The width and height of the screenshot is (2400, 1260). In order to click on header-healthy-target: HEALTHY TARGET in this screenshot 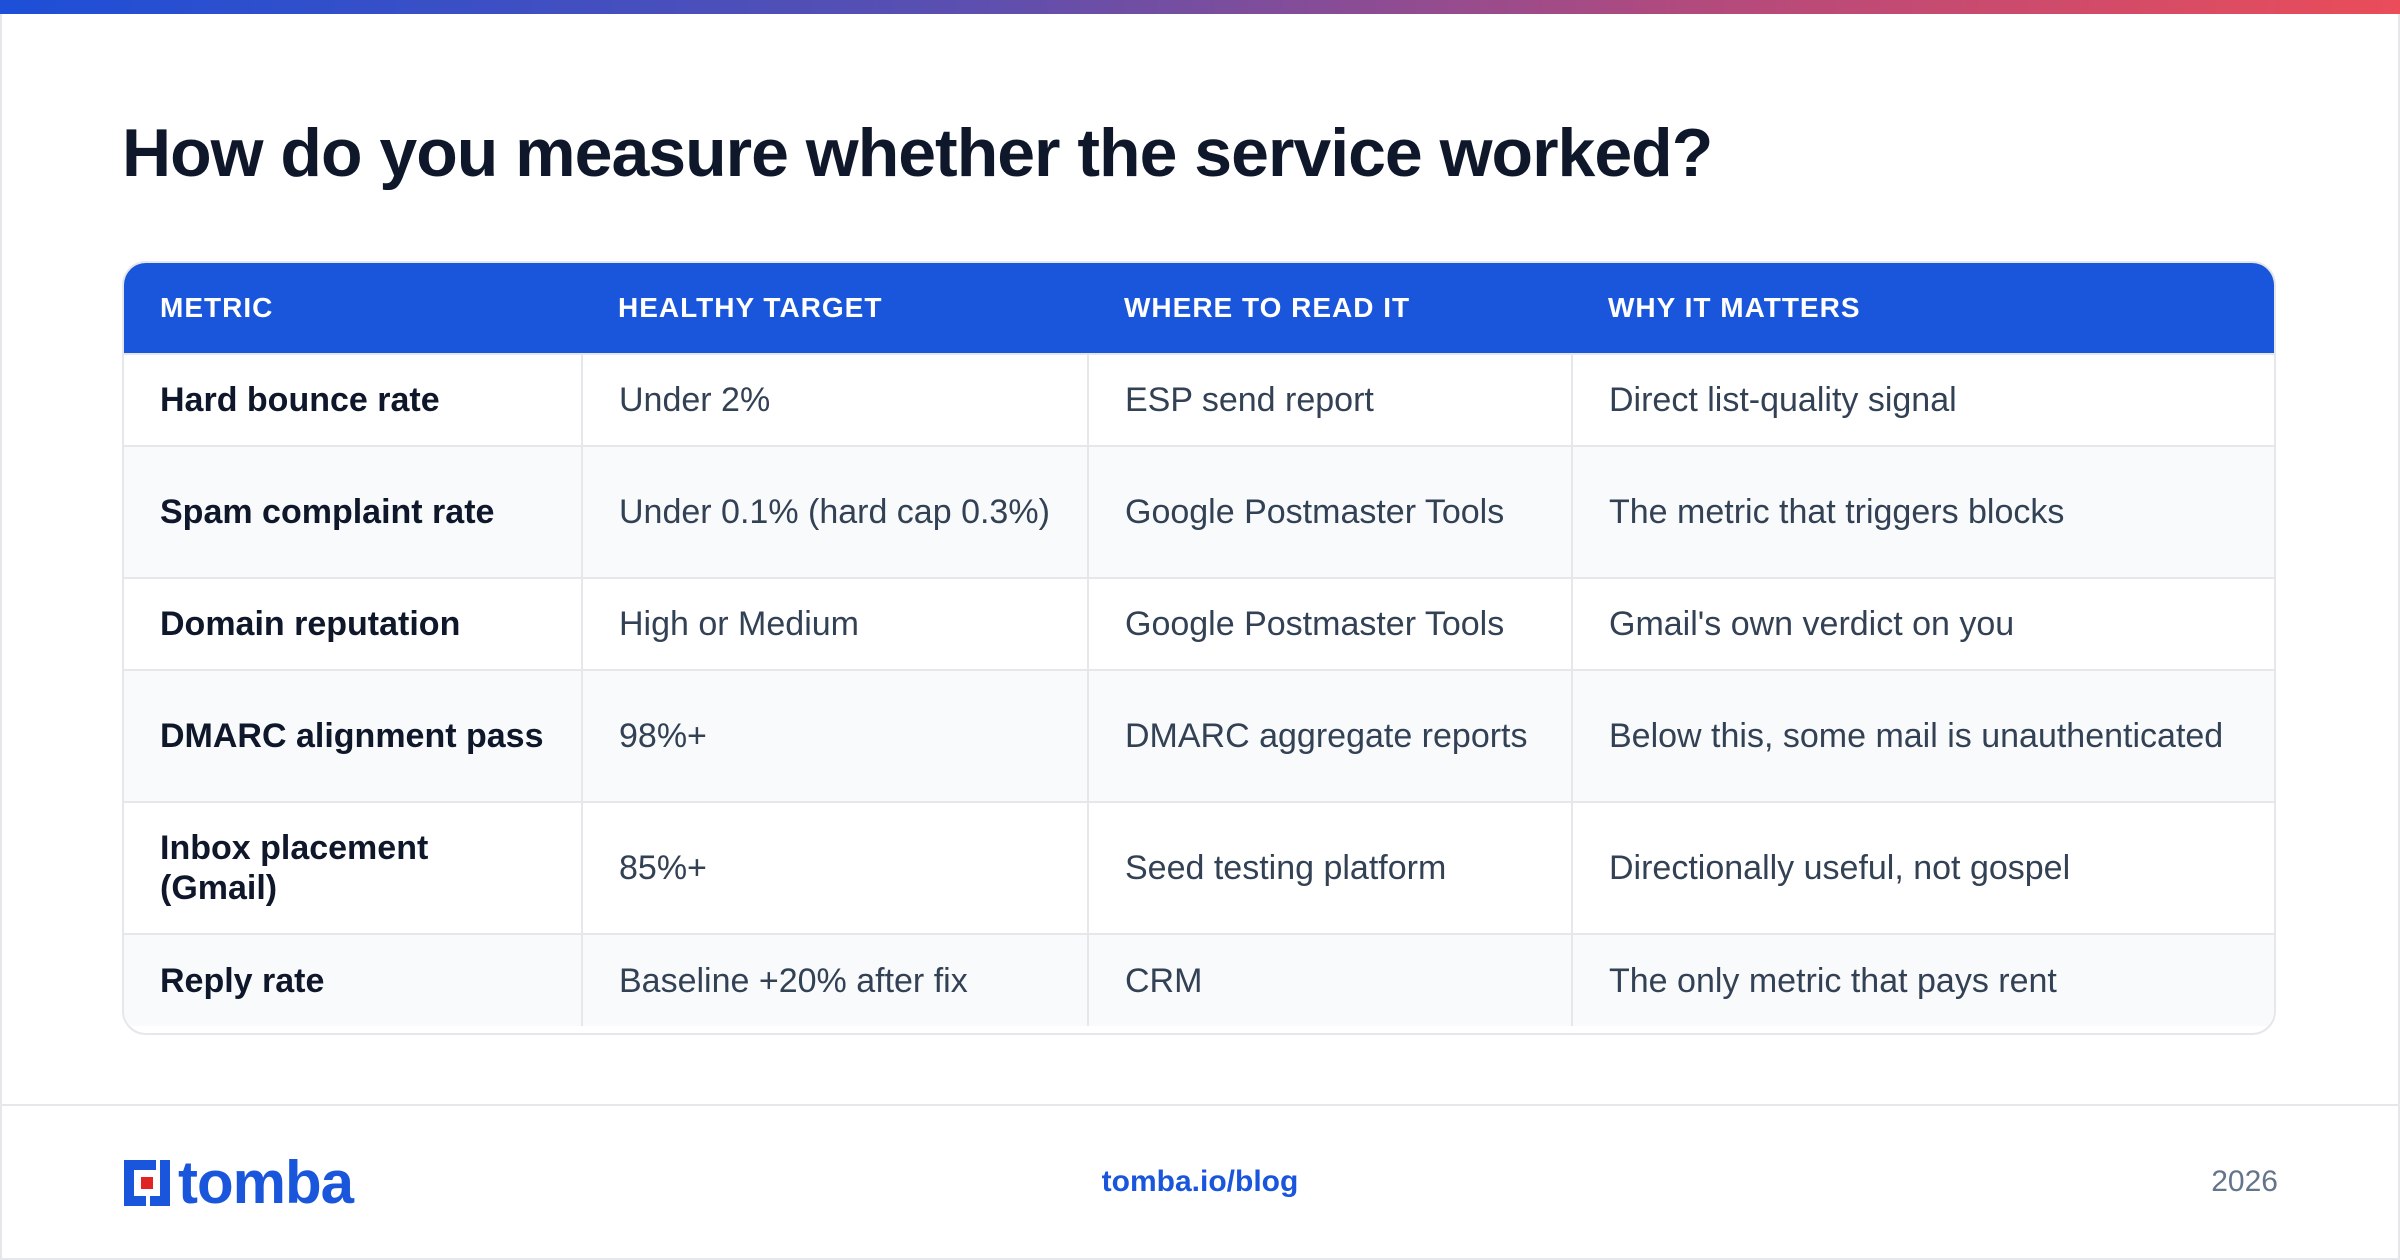, I will do `click(750, 307)`.